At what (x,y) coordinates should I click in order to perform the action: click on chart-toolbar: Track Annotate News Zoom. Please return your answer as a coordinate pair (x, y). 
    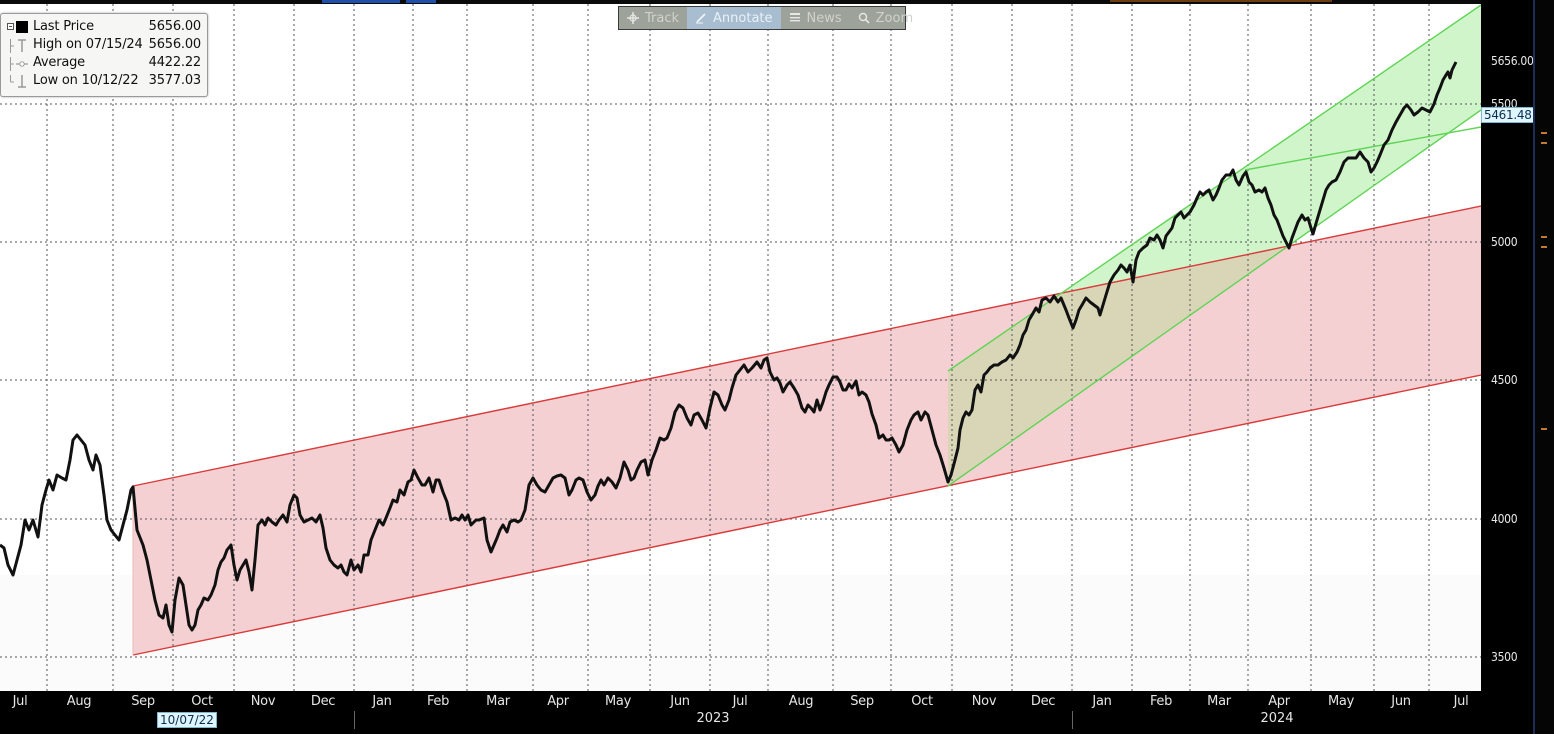
    Looking at the image, I should click on (765, 18).